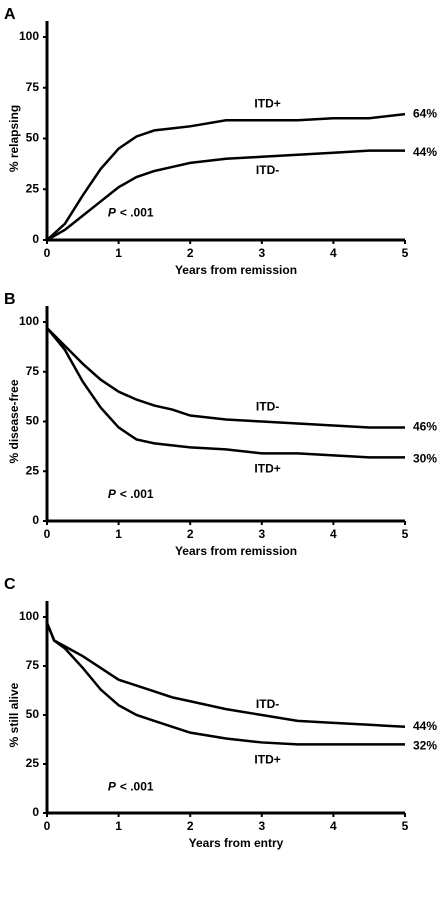 The image size is (444, 920). I want to click on x-axis-label: Years from entry, so click(236, 843).